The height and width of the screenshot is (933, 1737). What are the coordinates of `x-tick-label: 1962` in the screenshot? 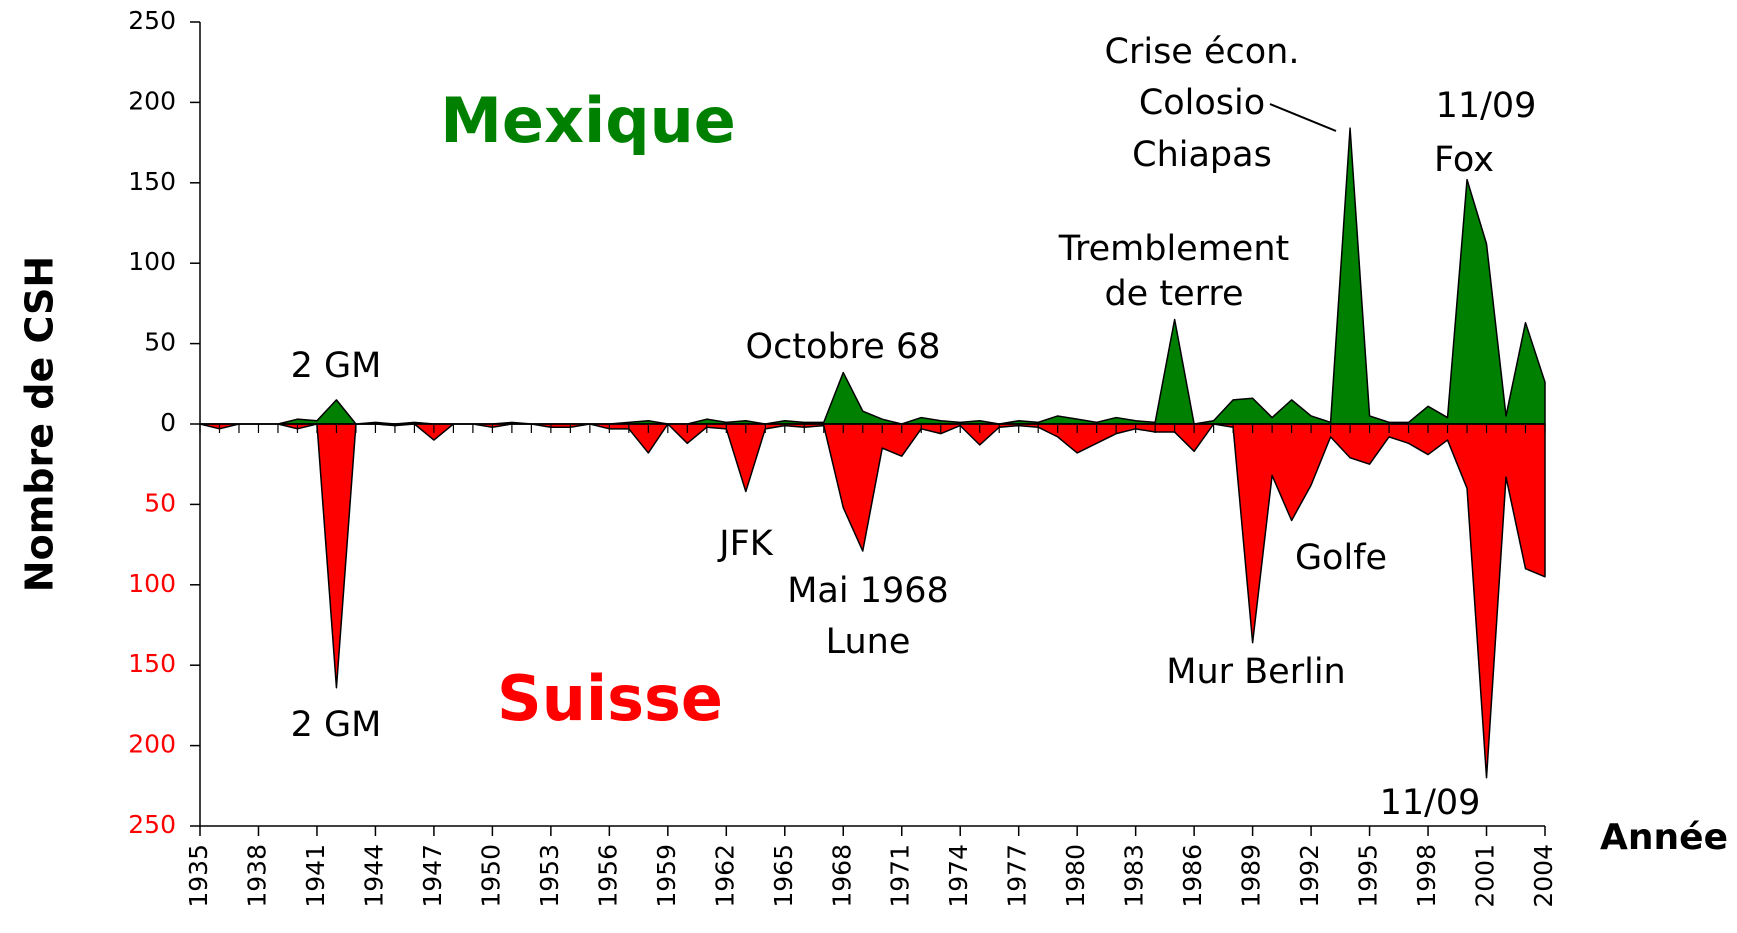 It's located at (724, 876).